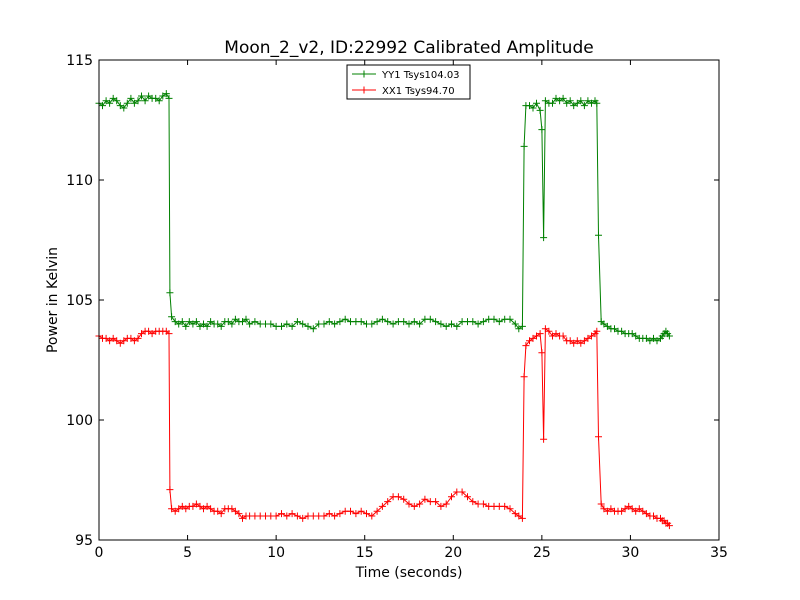 This screenshot has height=600, width=800. What do you see at coordinates (406, 83) in the screenshot?
I see `legend-entries: YY1 Tsys104.03 XX1 Tsys94.70` at bounding box center [406, 83].